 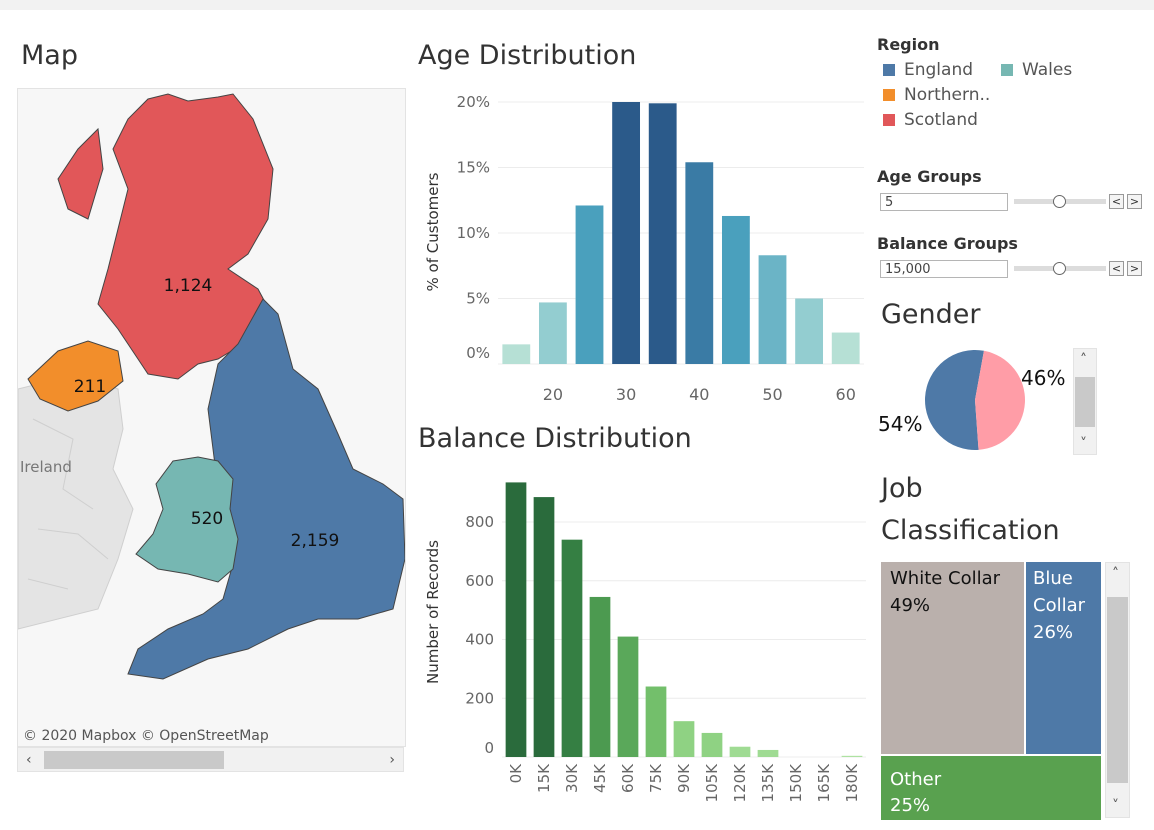 I want to click on white-collar-pct: 49%, so click(x=910, y=605).